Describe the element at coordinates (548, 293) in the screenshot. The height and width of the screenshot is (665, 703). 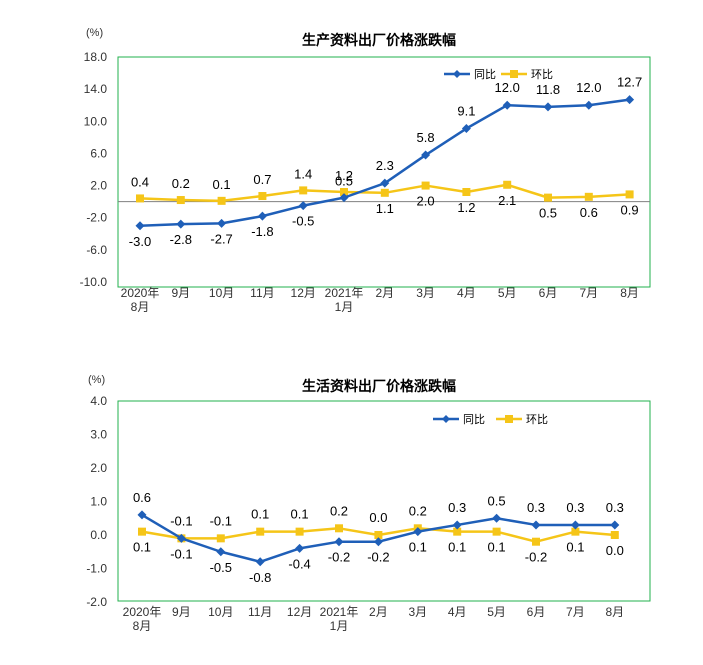
I see `x-tick-label: 6月` at that location.